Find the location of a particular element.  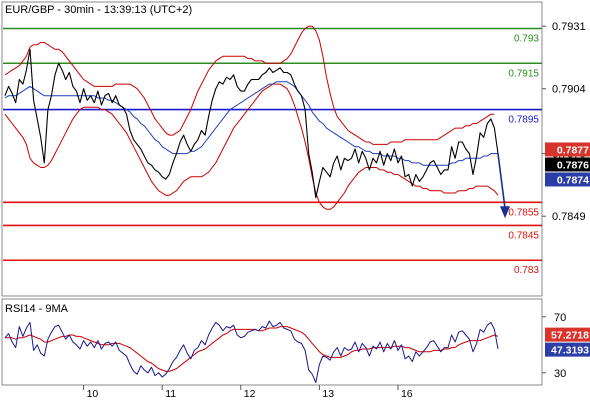

level-label-5: 0.7845 is located at coordinates (523, 235).